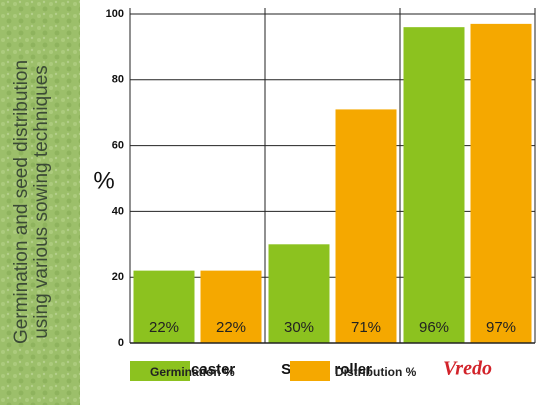 This screenshot has width=541, height=405. I want to click on legend-label: Germination %, so click(192, 372).